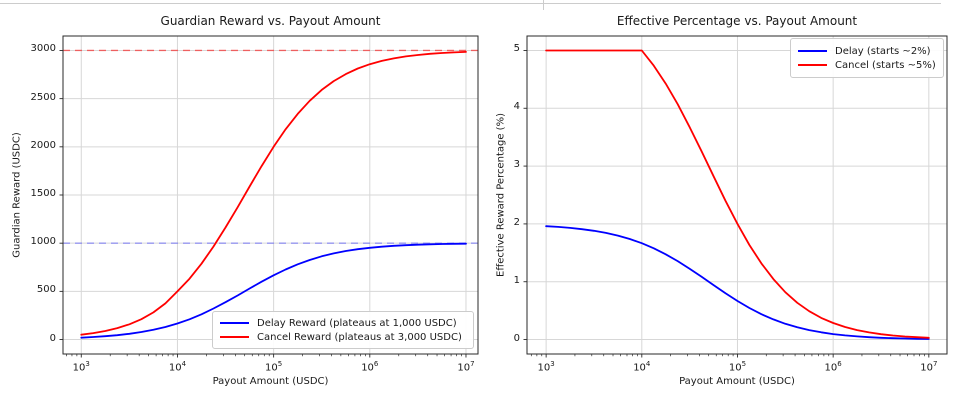 This screenshot has width=975, height=402. What do you see at coordinates (885, 65) in the screenshot?
I see `legend-label: Cancel (starts ~5%)` at bounding box center [885, 65].